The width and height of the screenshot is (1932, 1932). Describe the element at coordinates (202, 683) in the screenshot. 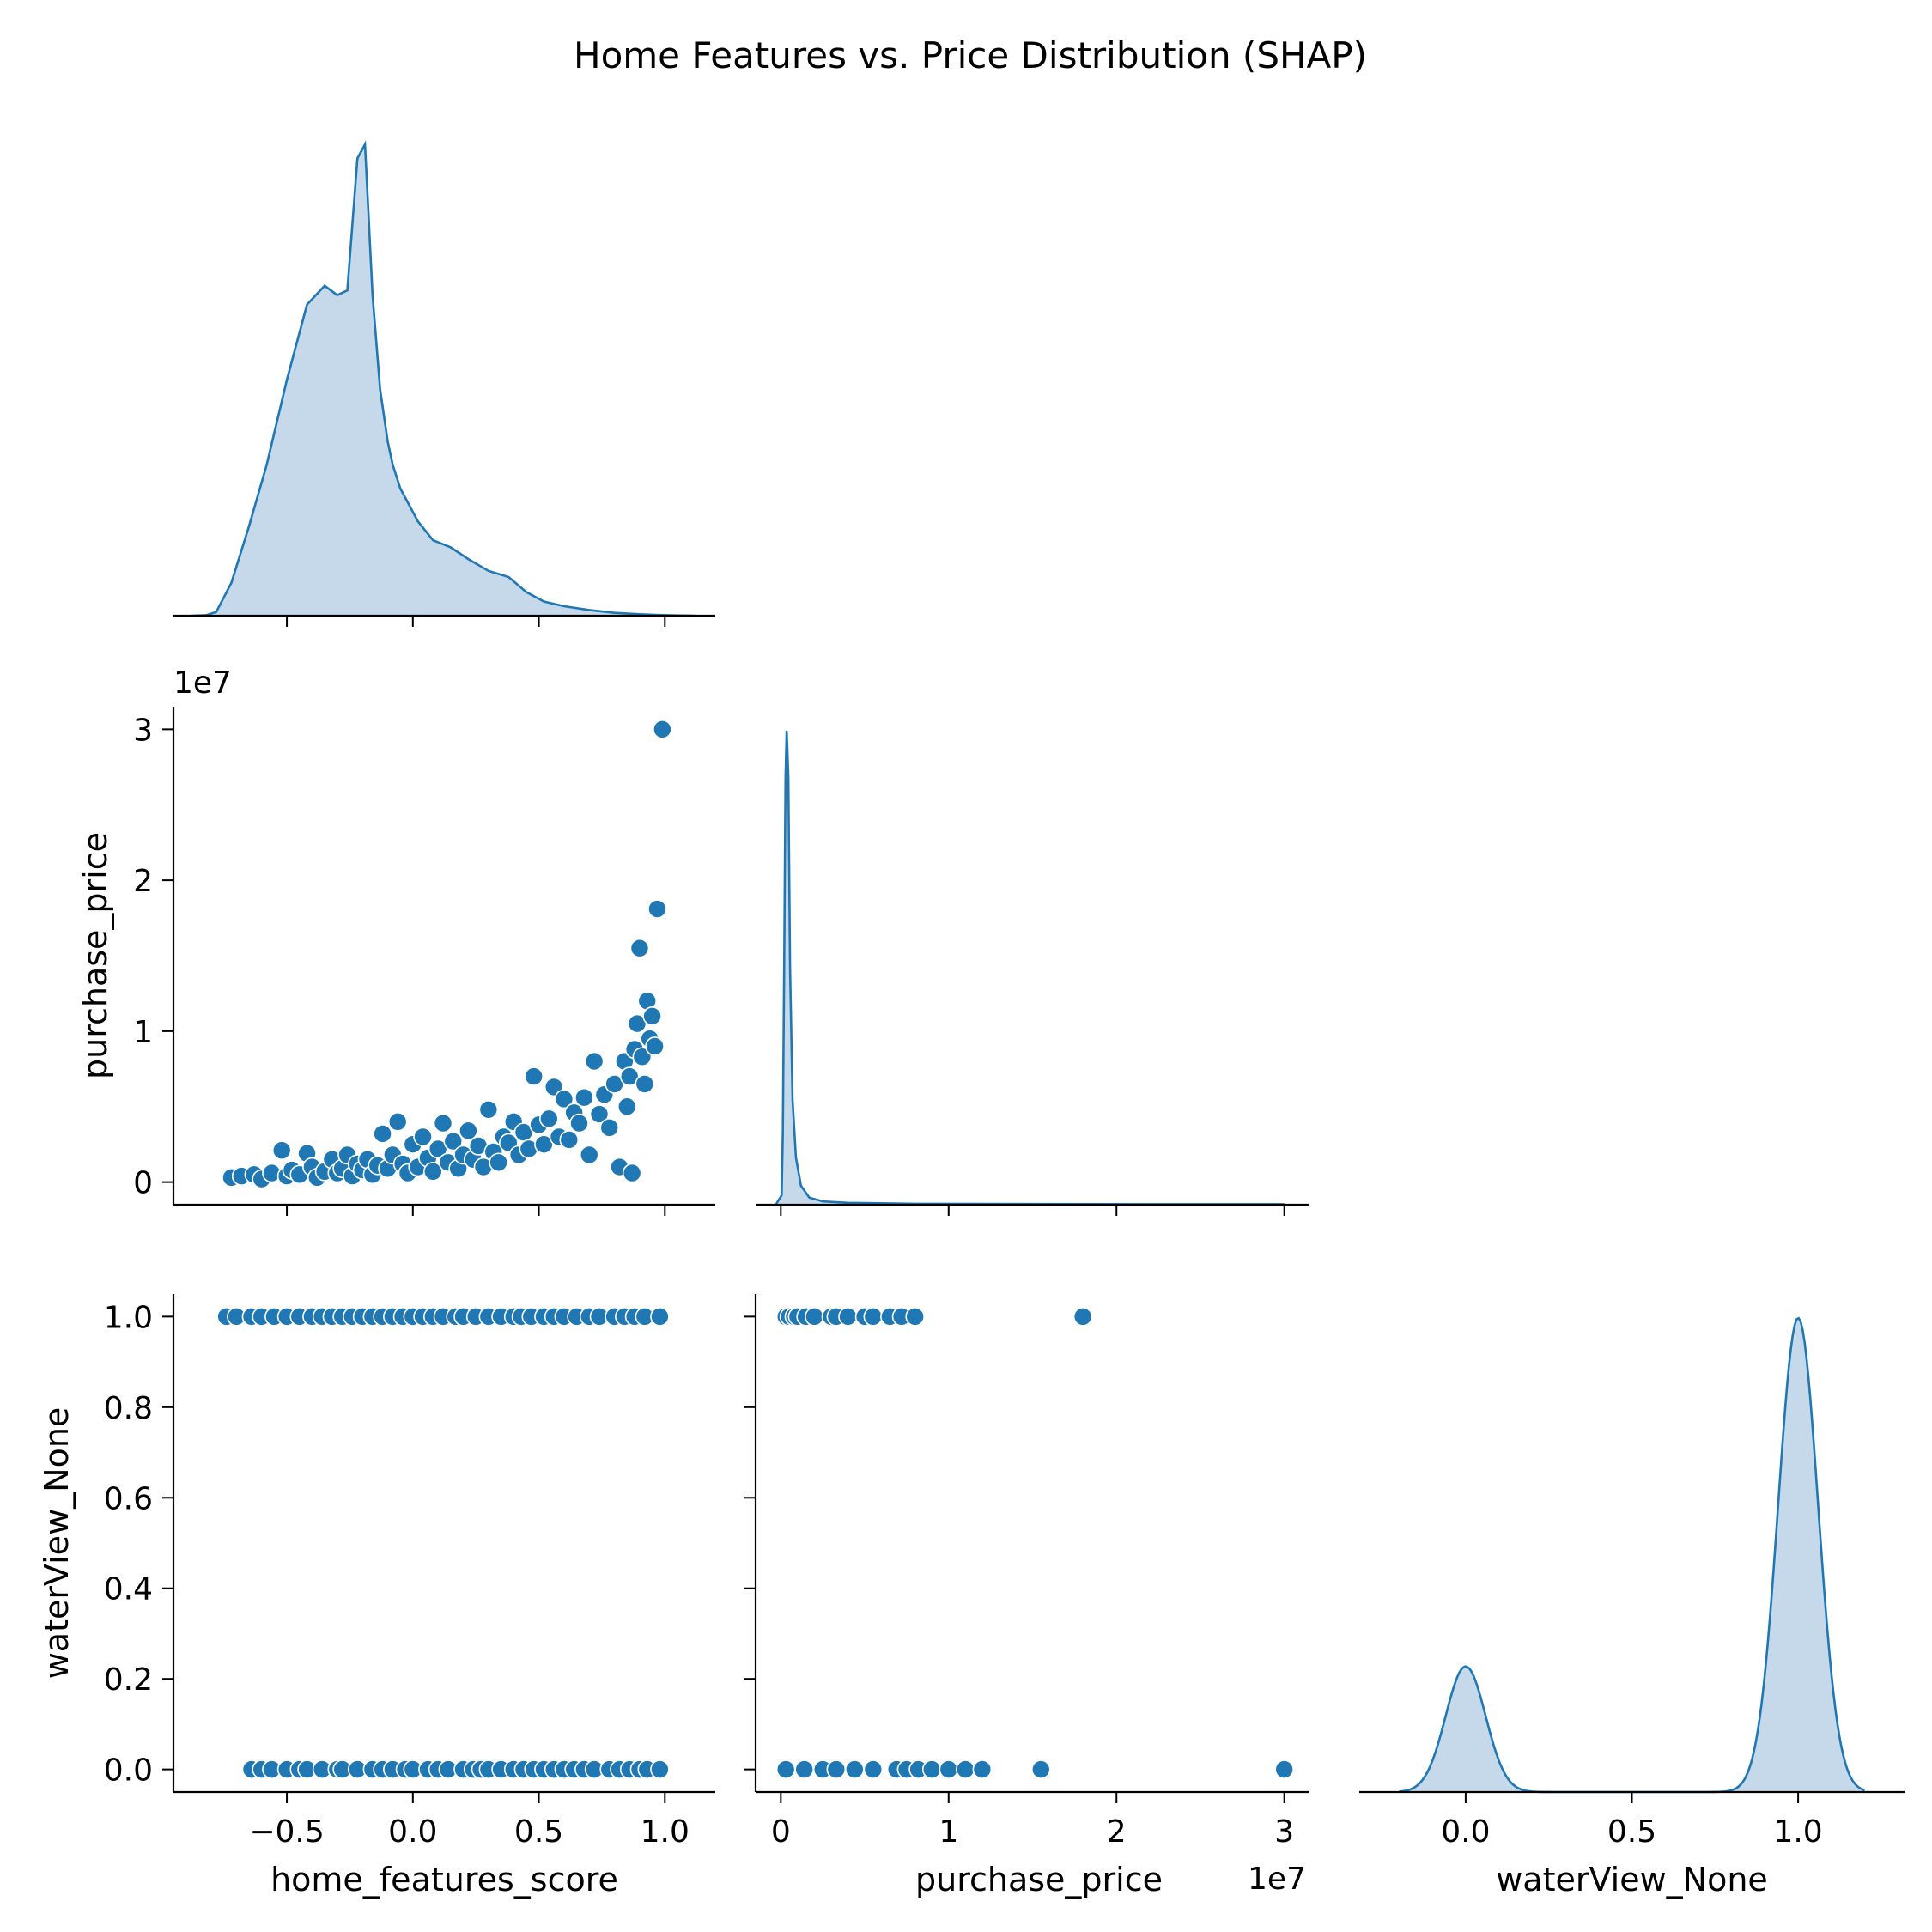

I see `y-offset-text: 1e7` at that location.